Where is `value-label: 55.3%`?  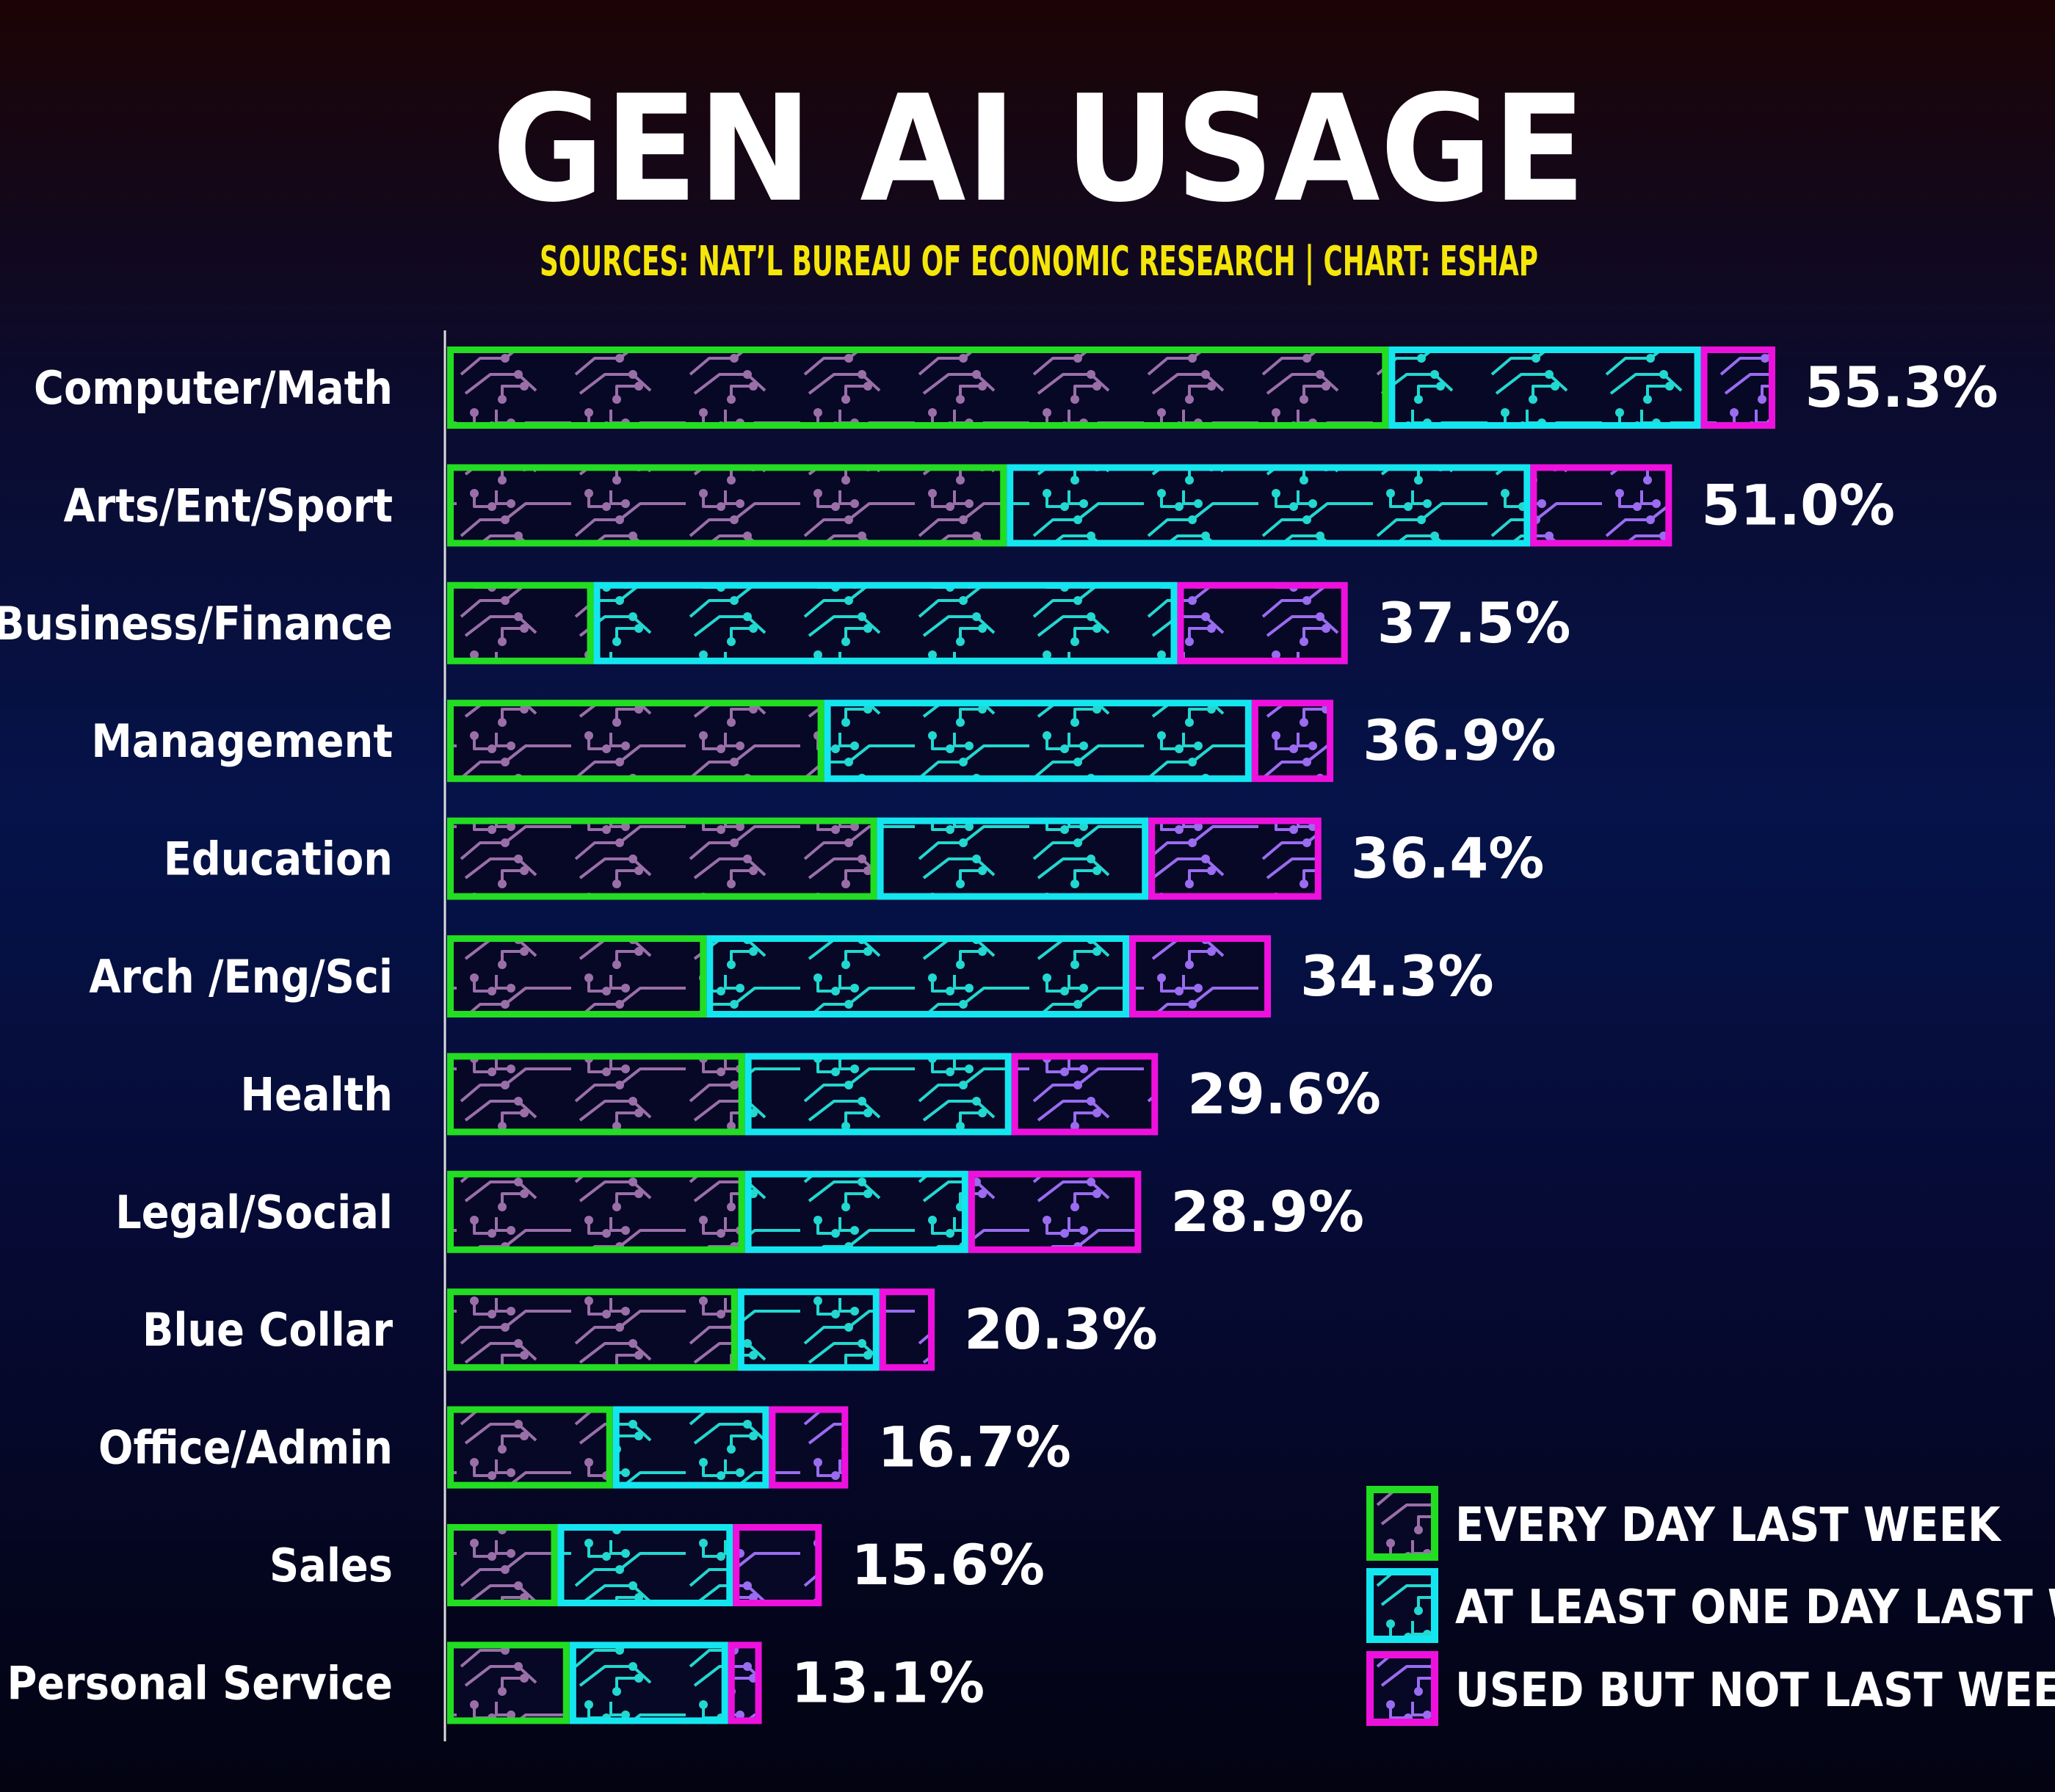 value-label: 55.3% is located at coordinates (1901, 387).